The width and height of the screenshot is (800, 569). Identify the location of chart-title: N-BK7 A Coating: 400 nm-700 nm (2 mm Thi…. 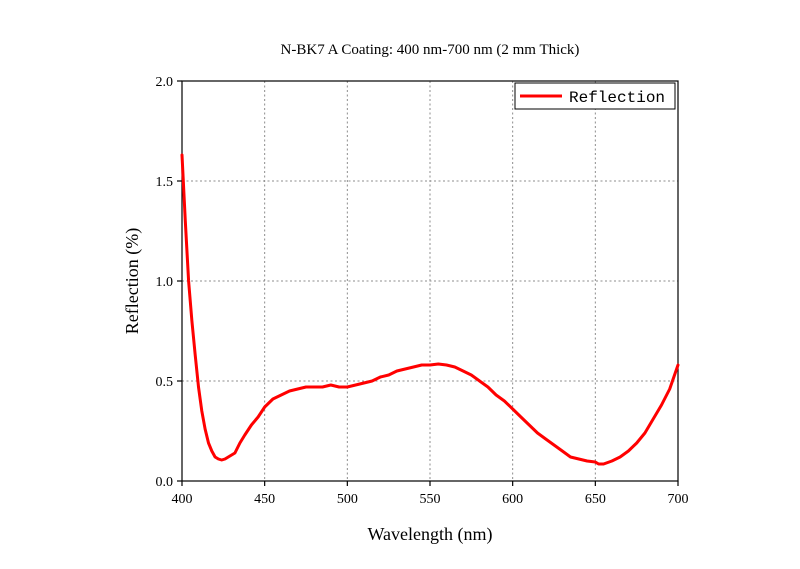
(430, 50).